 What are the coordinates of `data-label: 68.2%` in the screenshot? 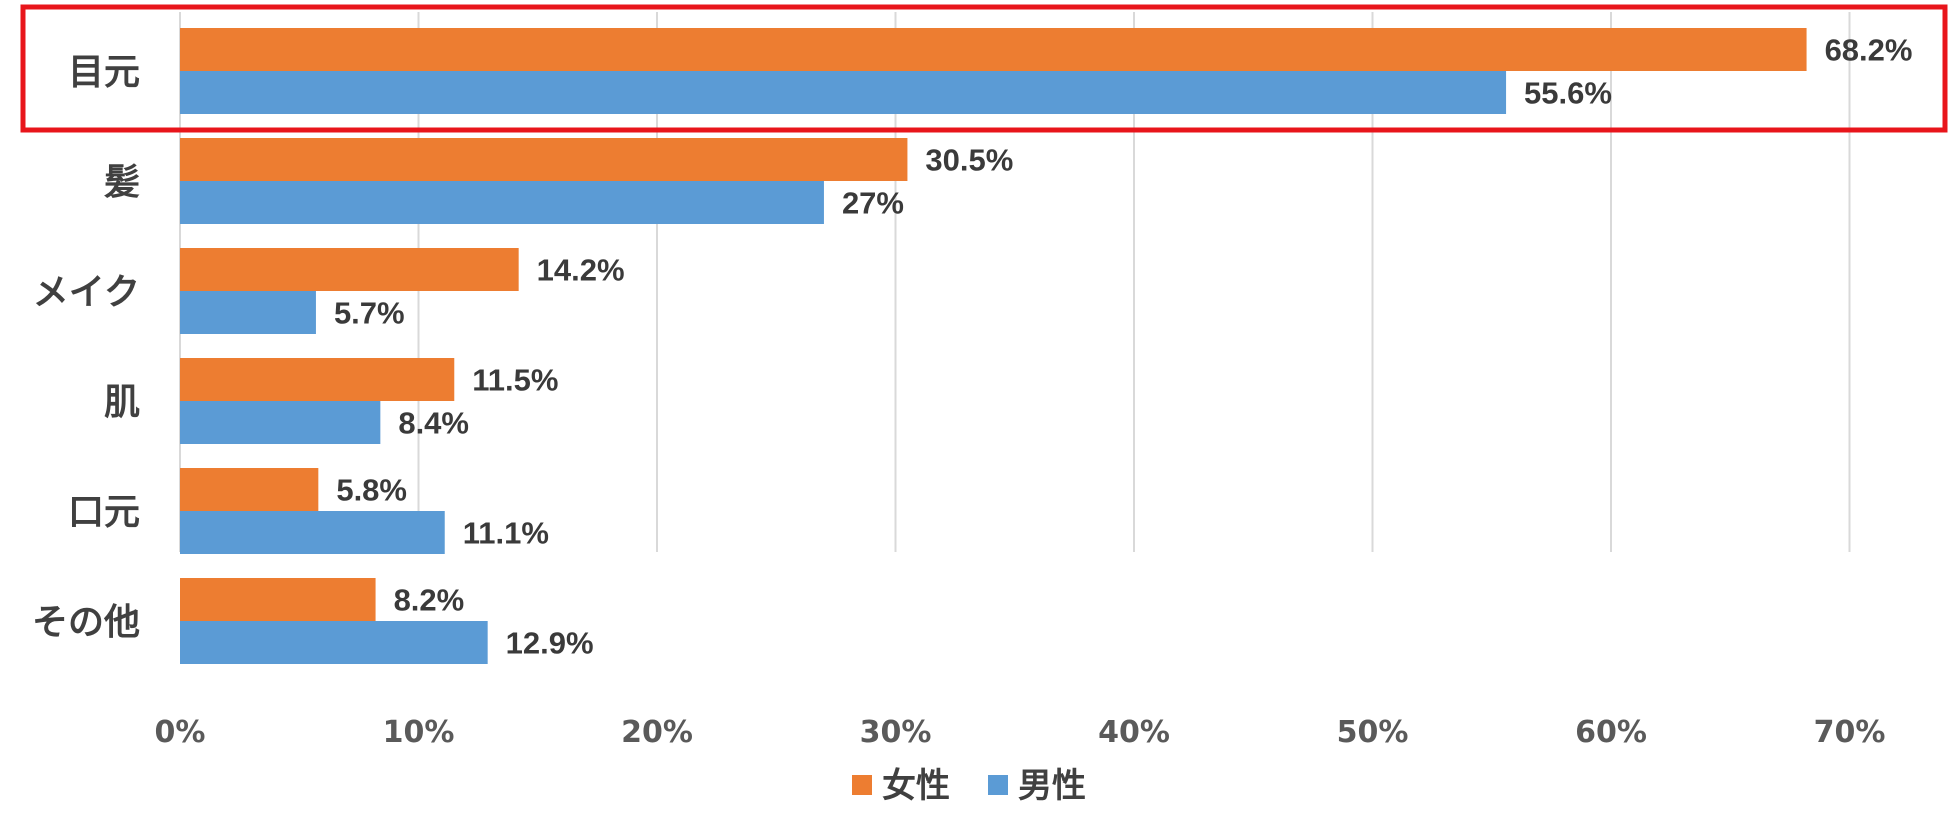 It's located at (1869, 50).